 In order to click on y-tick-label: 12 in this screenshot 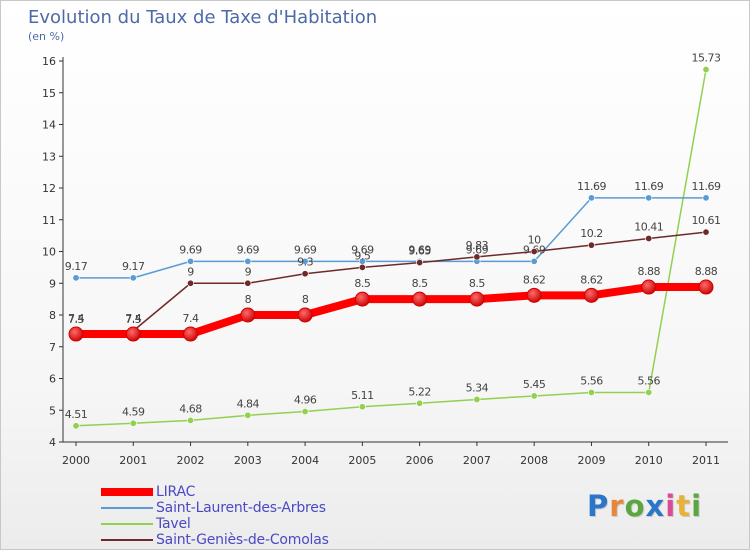, I will do `click(49, 188)`.